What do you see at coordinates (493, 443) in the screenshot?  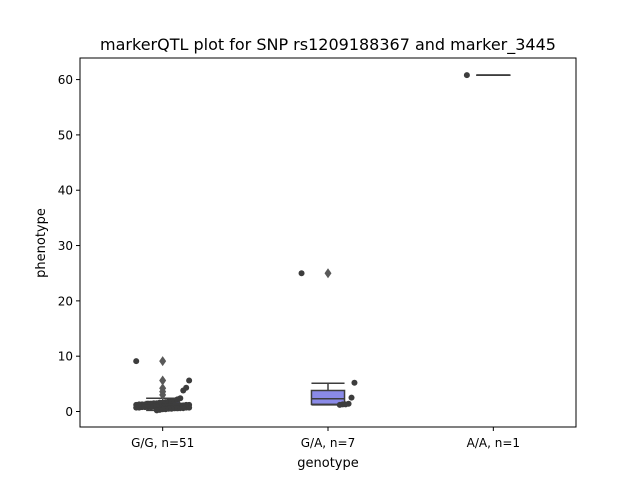 I see `x-tick-label: A/A, n=1` at bounding box center [493, 443].